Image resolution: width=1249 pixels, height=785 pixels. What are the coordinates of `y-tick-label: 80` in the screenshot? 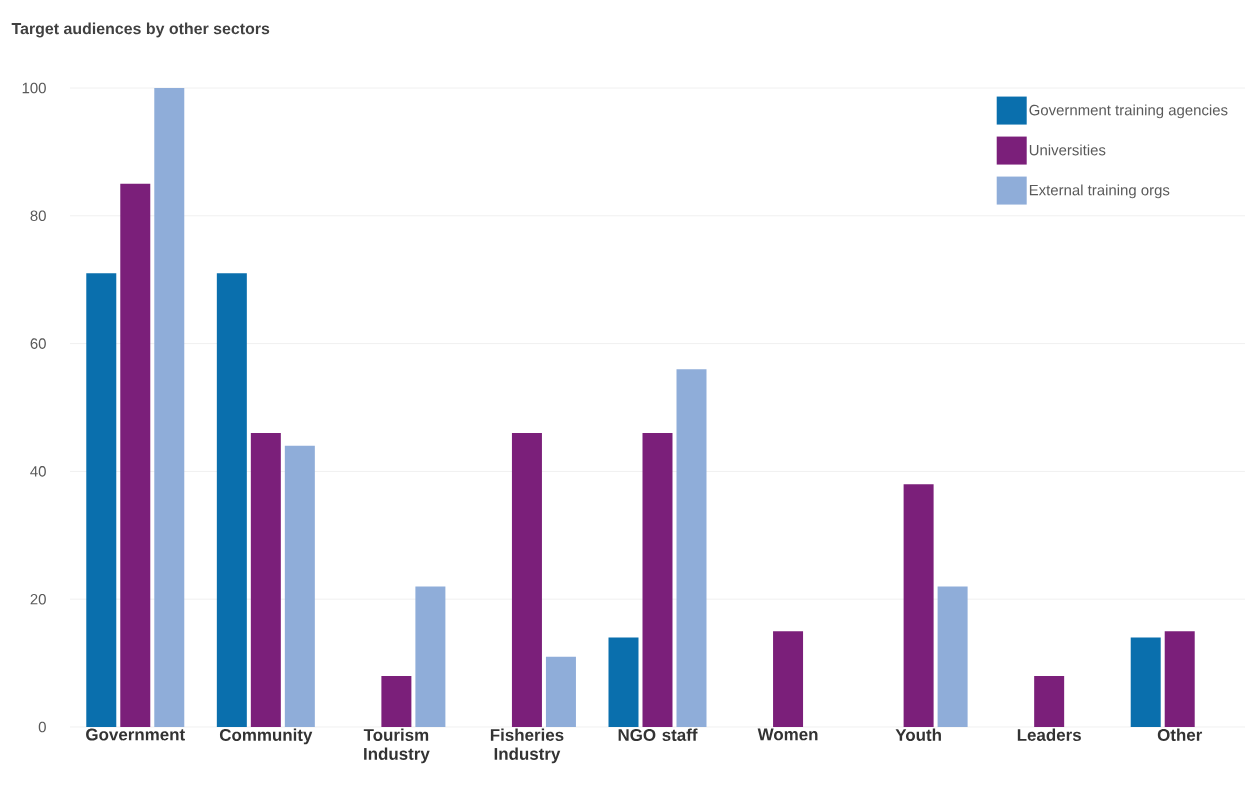 It's located at (38, 216).